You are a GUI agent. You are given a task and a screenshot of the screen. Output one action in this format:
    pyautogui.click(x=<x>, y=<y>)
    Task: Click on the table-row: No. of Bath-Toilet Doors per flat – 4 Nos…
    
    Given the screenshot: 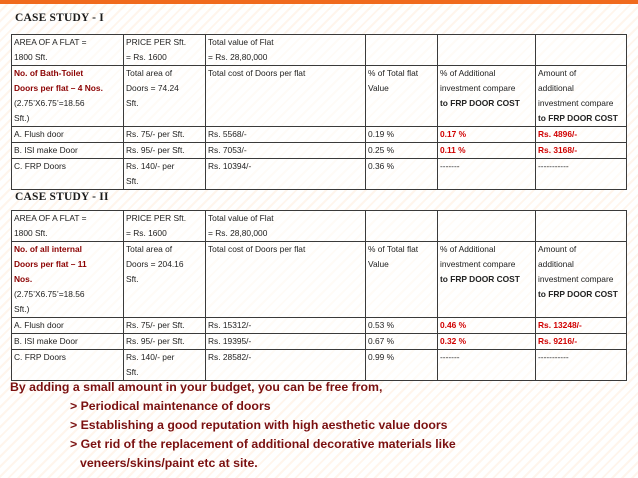 What is the action you would take?
    pyautogui.click(x=319, y=96)
    